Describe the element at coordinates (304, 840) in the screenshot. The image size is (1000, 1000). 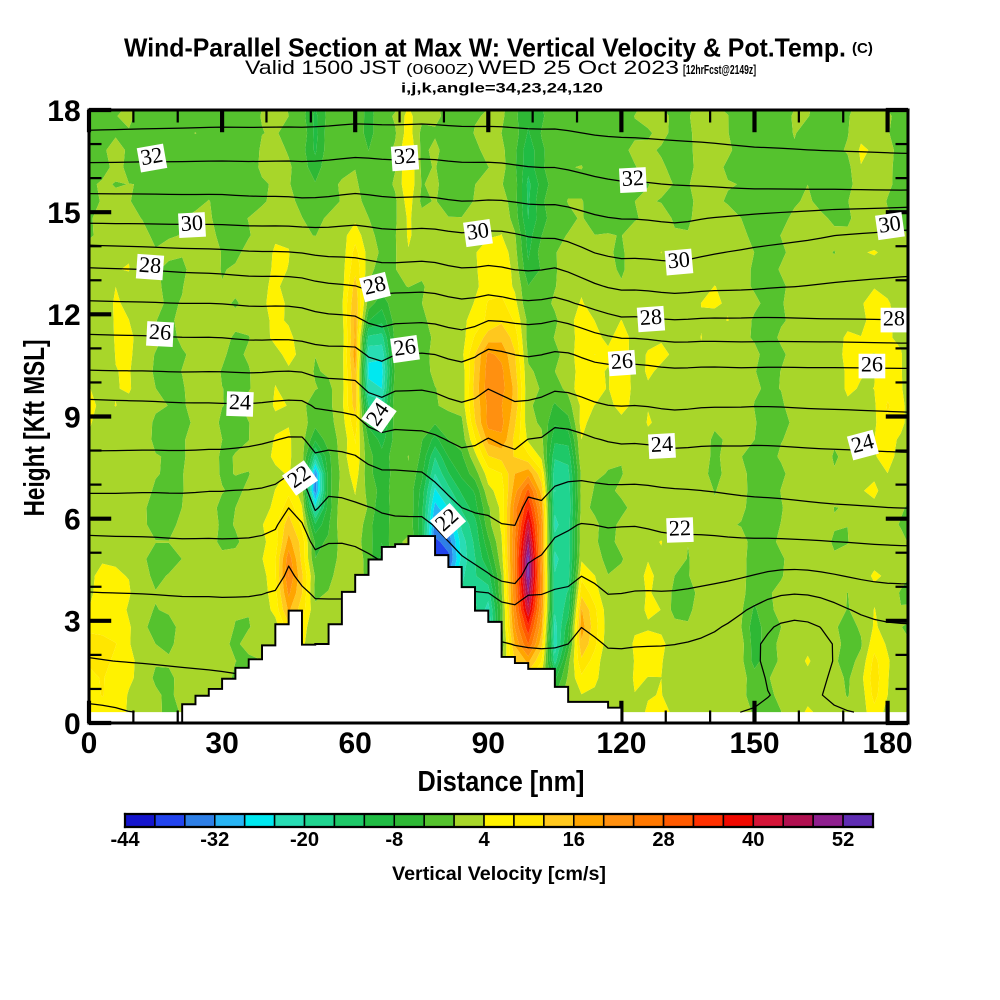
I see `svg-text: -20` at that location.